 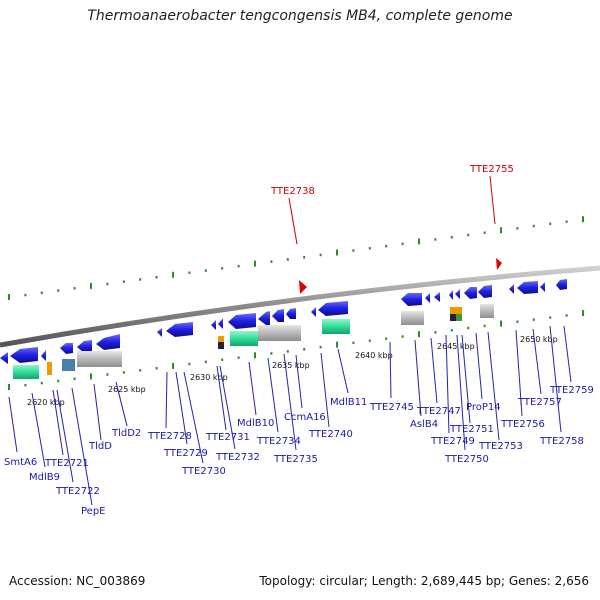 What do you see at coordinates (255, 423) in the screenshot?
I see `gene-label: MdlB10` at bounding box center [255, 423].